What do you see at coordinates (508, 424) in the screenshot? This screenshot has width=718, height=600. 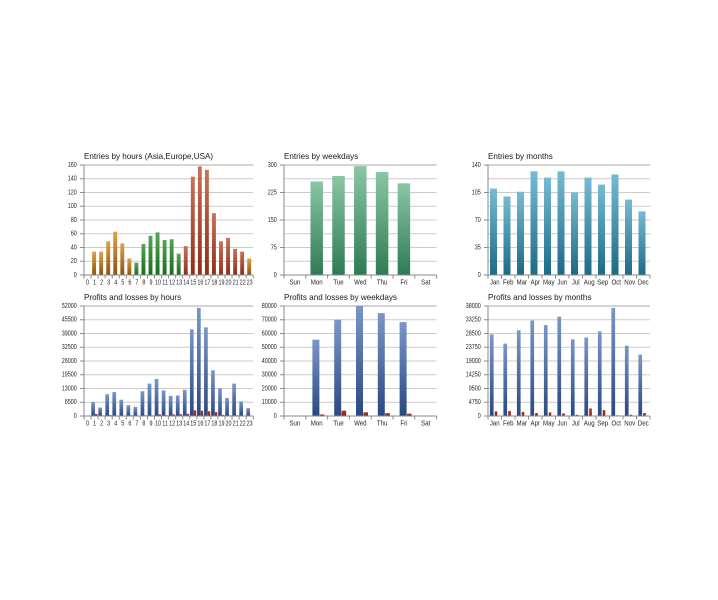 I see `svg-text: Feb` at bounding box center [508, 424].